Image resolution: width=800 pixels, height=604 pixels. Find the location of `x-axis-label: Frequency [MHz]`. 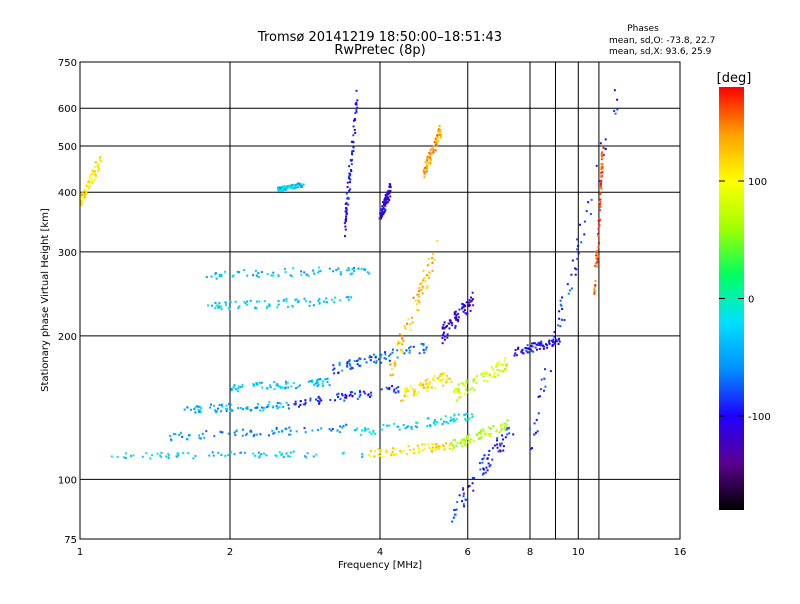

x-axis-label: Frequency [MHz] is located at coordinates (380, 565).